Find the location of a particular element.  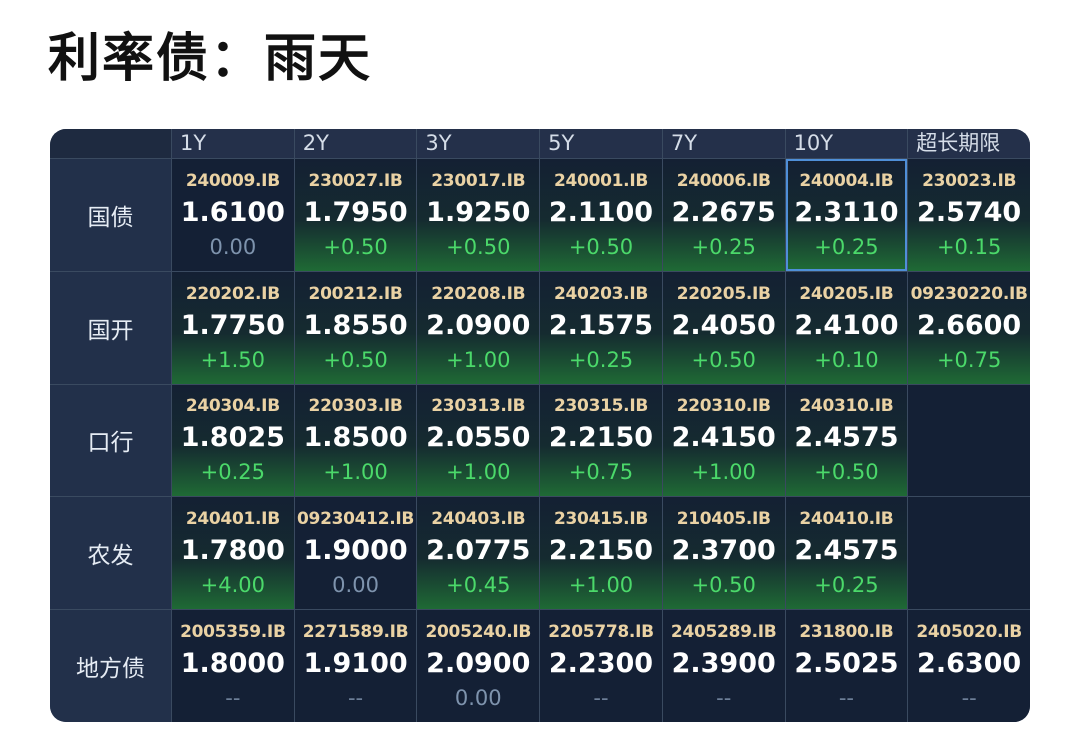

bond-yield: 2.2150 is located at coordinates (601, 551).